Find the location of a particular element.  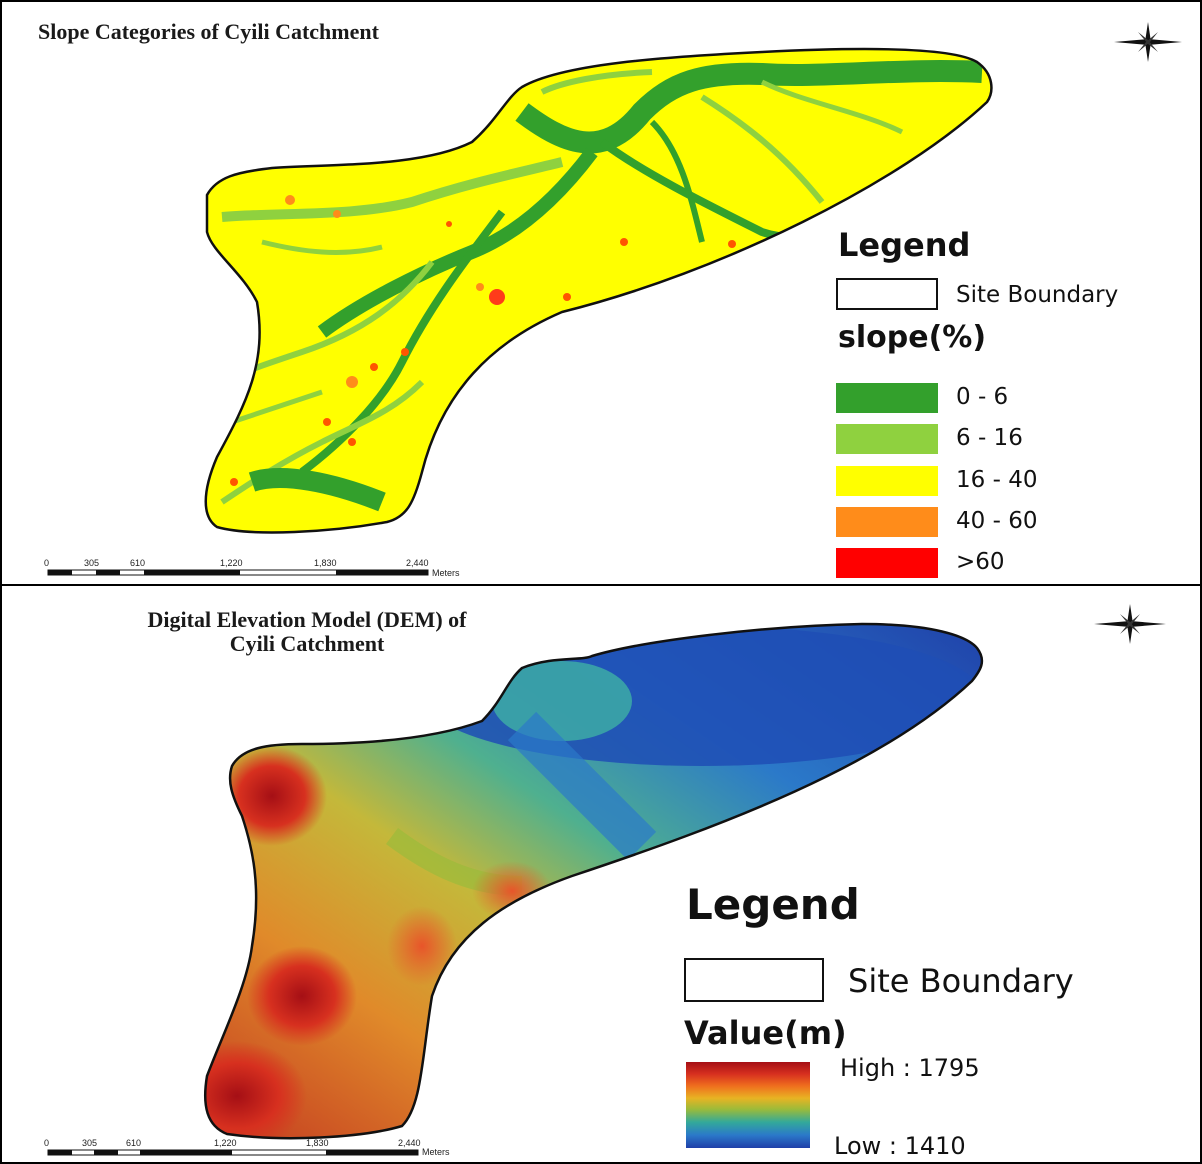

elevation-color-ramp is located at coordinates (748, 1105).